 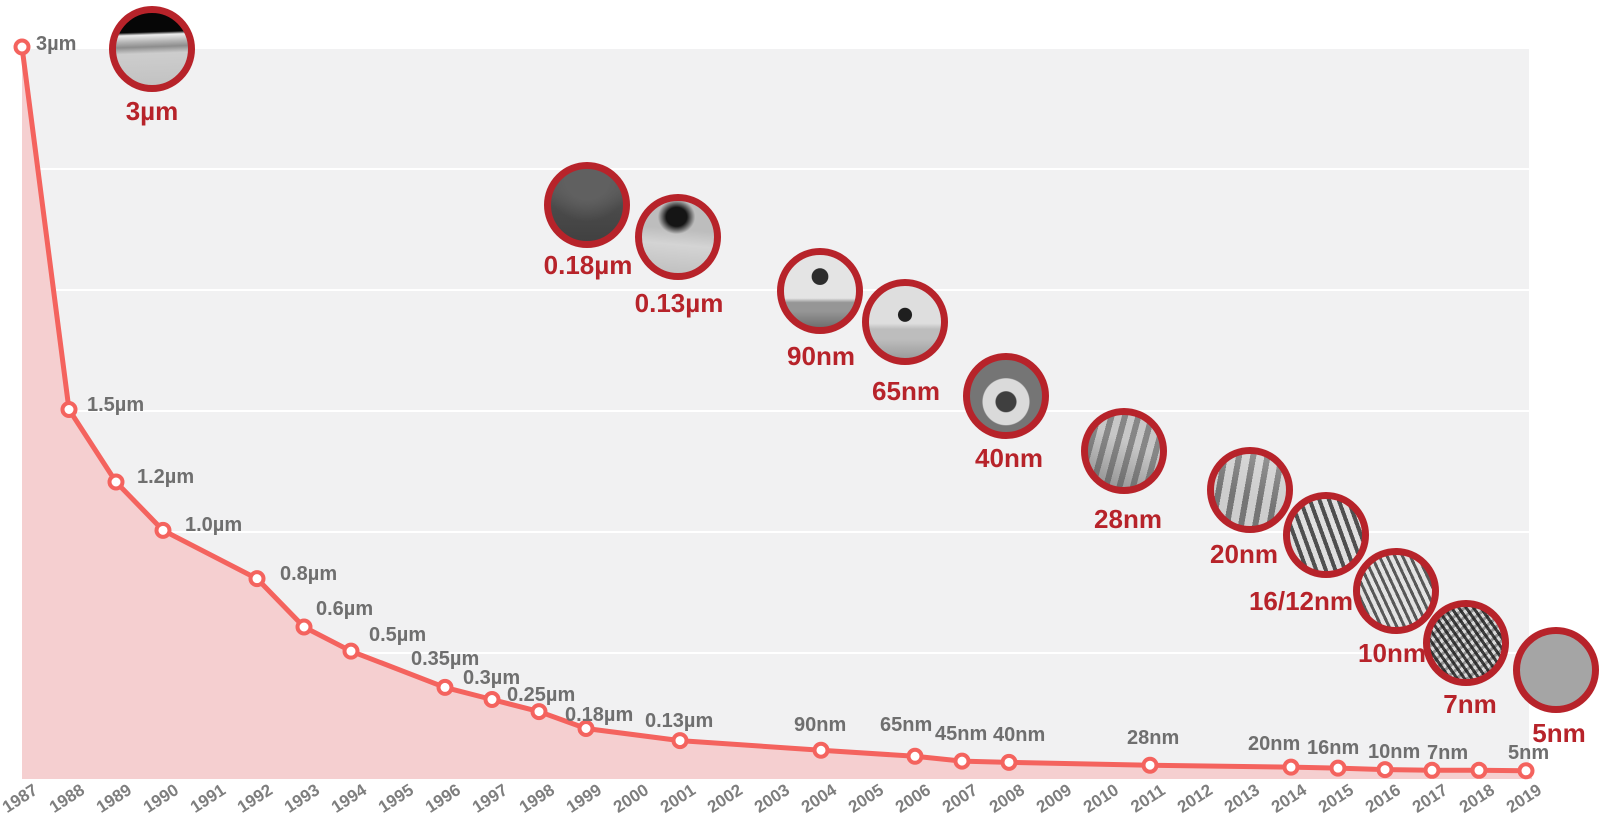 I want to click on data-point-label: 5nm, so click(x=1529, y=752).